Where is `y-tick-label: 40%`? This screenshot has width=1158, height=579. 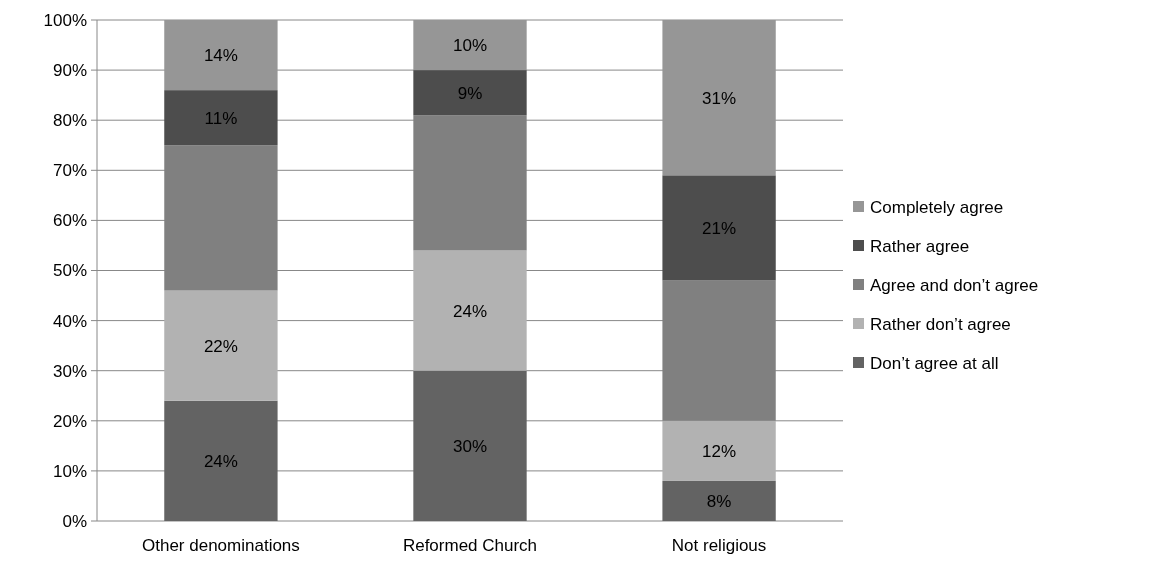 y-tick-label: 40% is located at coordinates (69, 321).